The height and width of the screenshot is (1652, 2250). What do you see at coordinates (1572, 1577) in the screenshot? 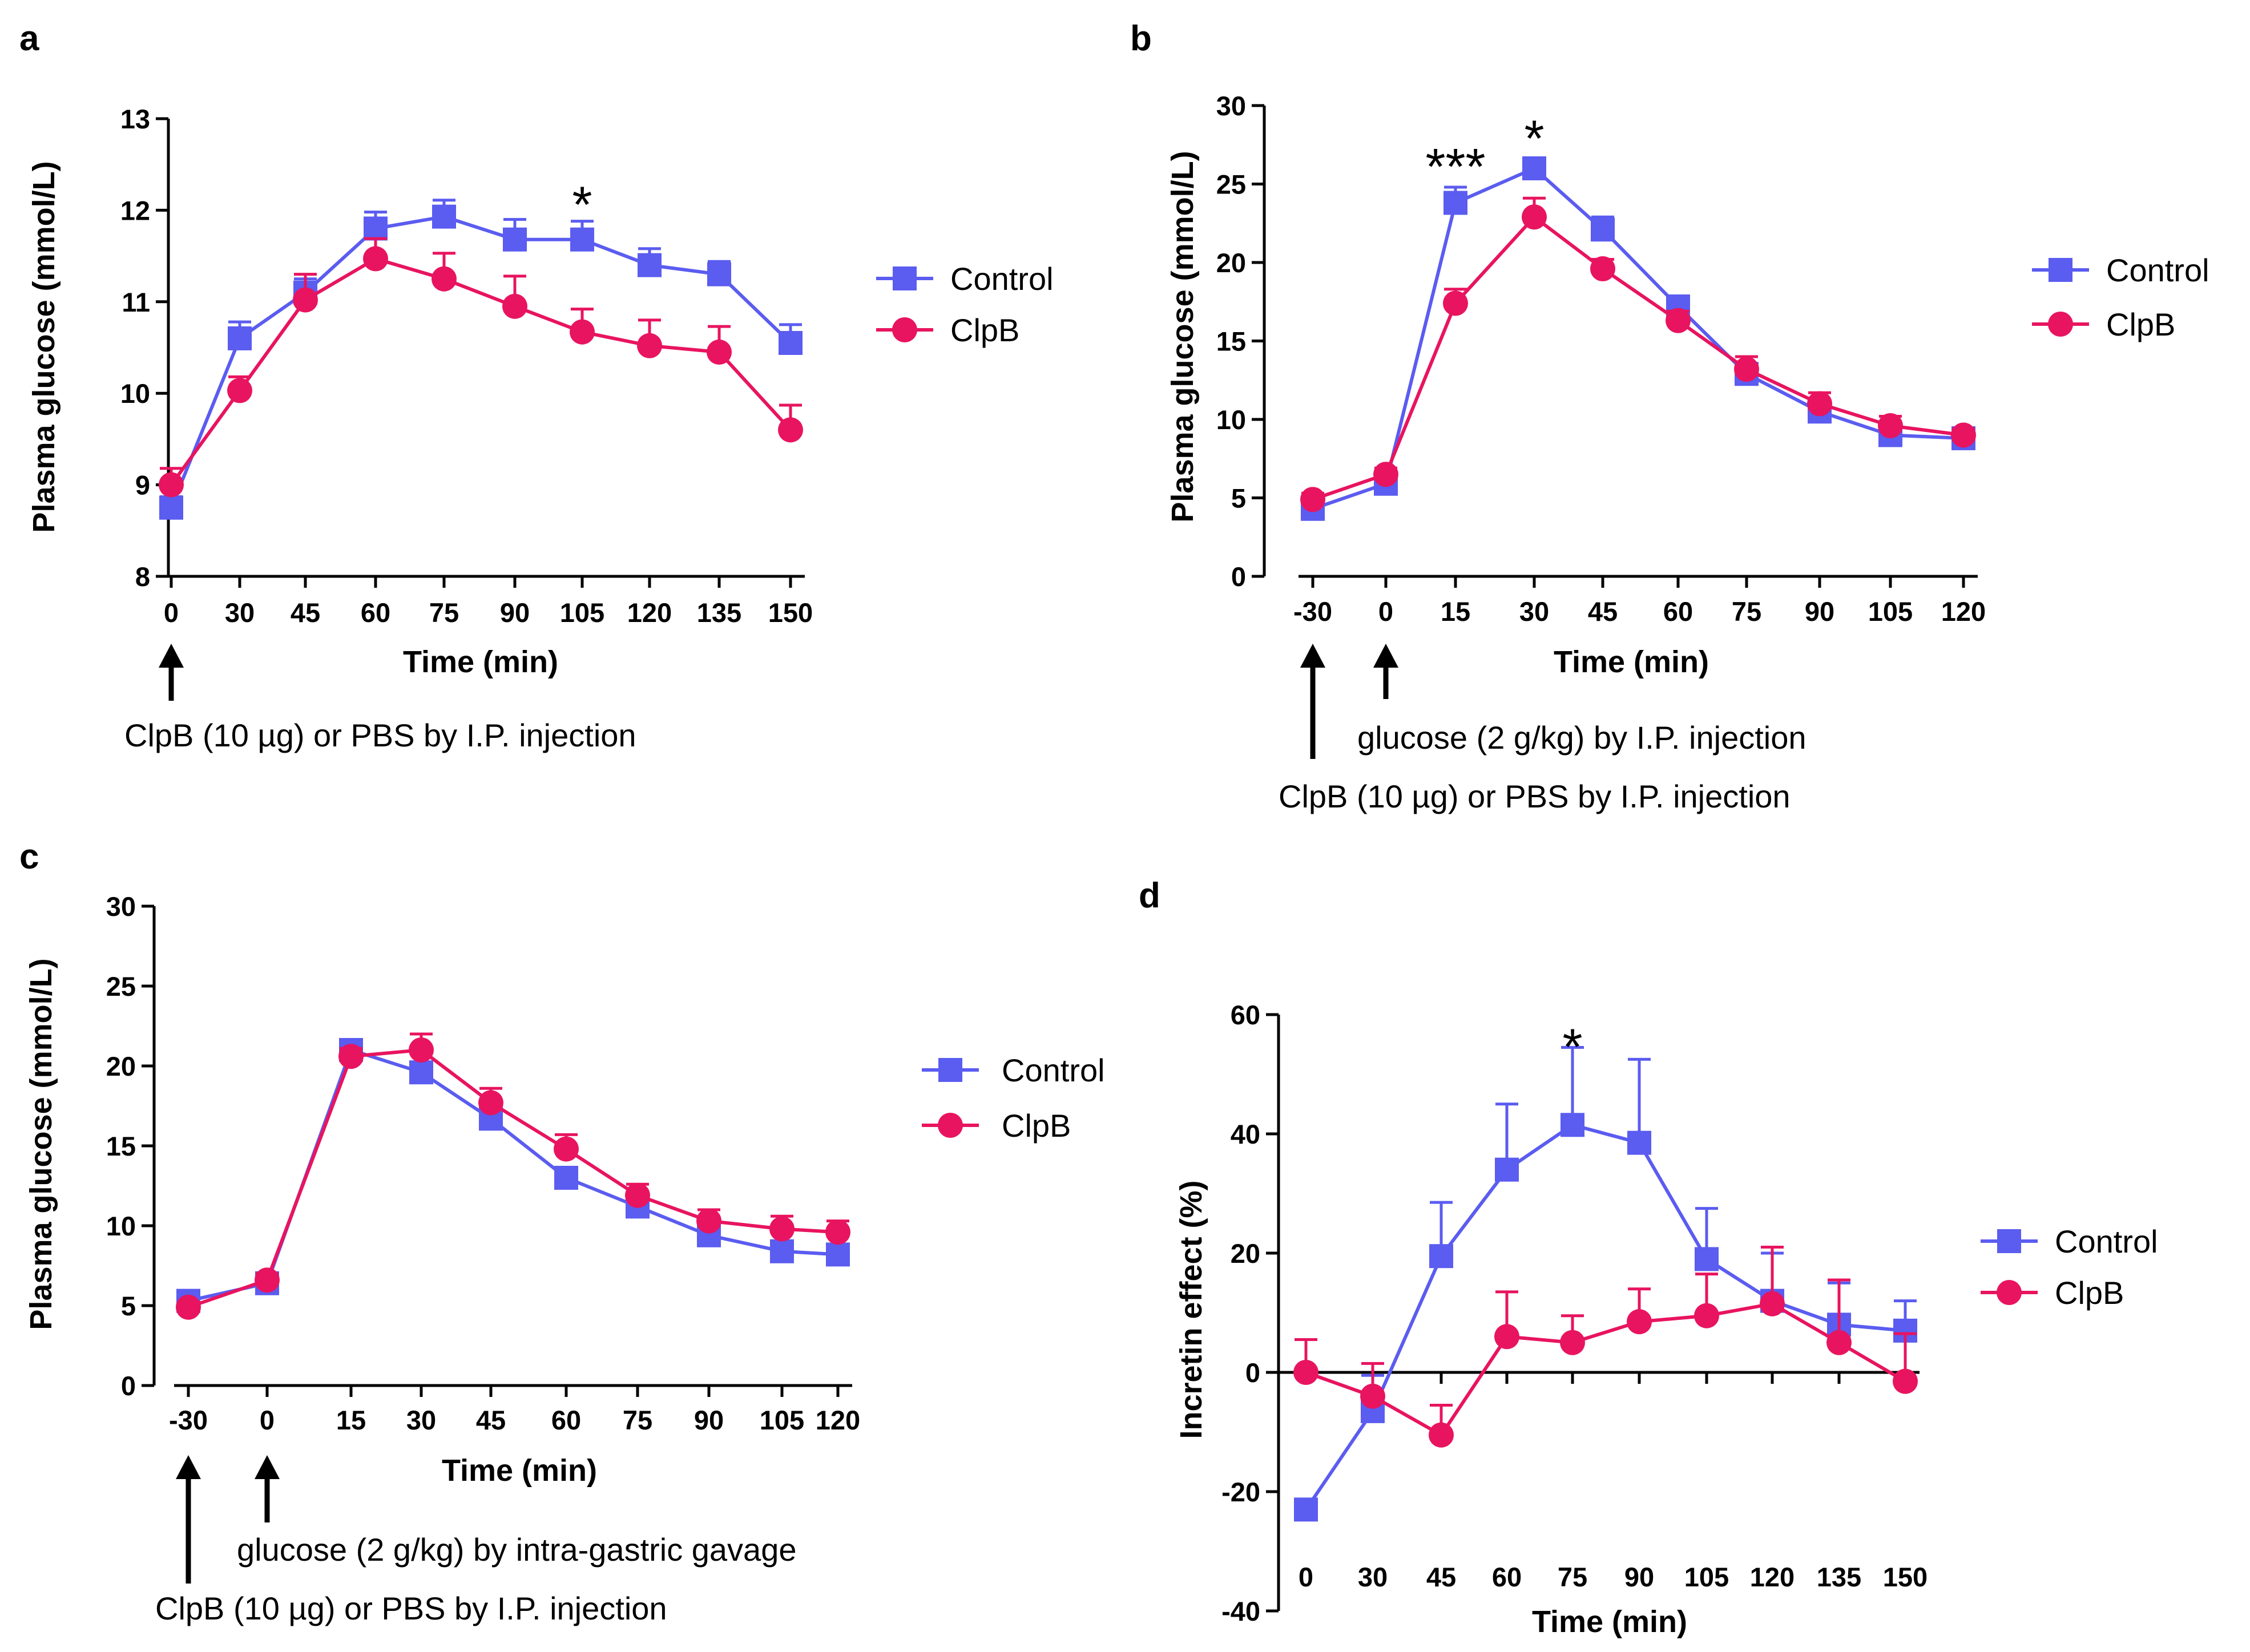
I see `panel-d-x-tick-label: 75` at bounding box center [1572, 1577].